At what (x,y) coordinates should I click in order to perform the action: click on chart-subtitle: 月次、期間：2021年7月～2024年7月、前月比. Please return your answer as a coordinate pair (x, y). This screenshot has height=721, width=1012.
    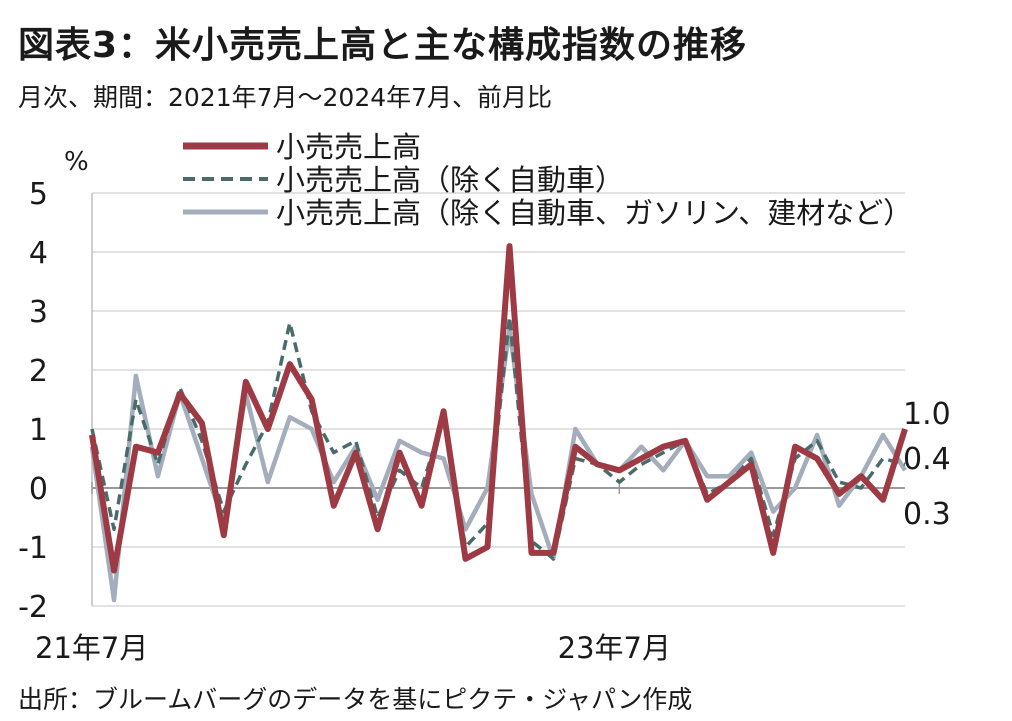
    Looking at the image, I should click on (285, 97).